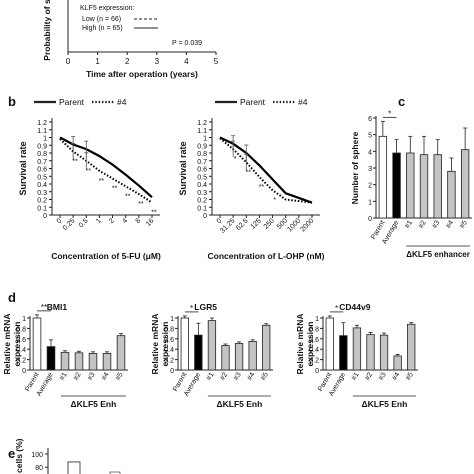 This screenshot has height=474, width=474. What do you see at coordinates (354, 307) in the screenshot?
I see `chart-title: CD44v9` at bounding box center [354, 307].